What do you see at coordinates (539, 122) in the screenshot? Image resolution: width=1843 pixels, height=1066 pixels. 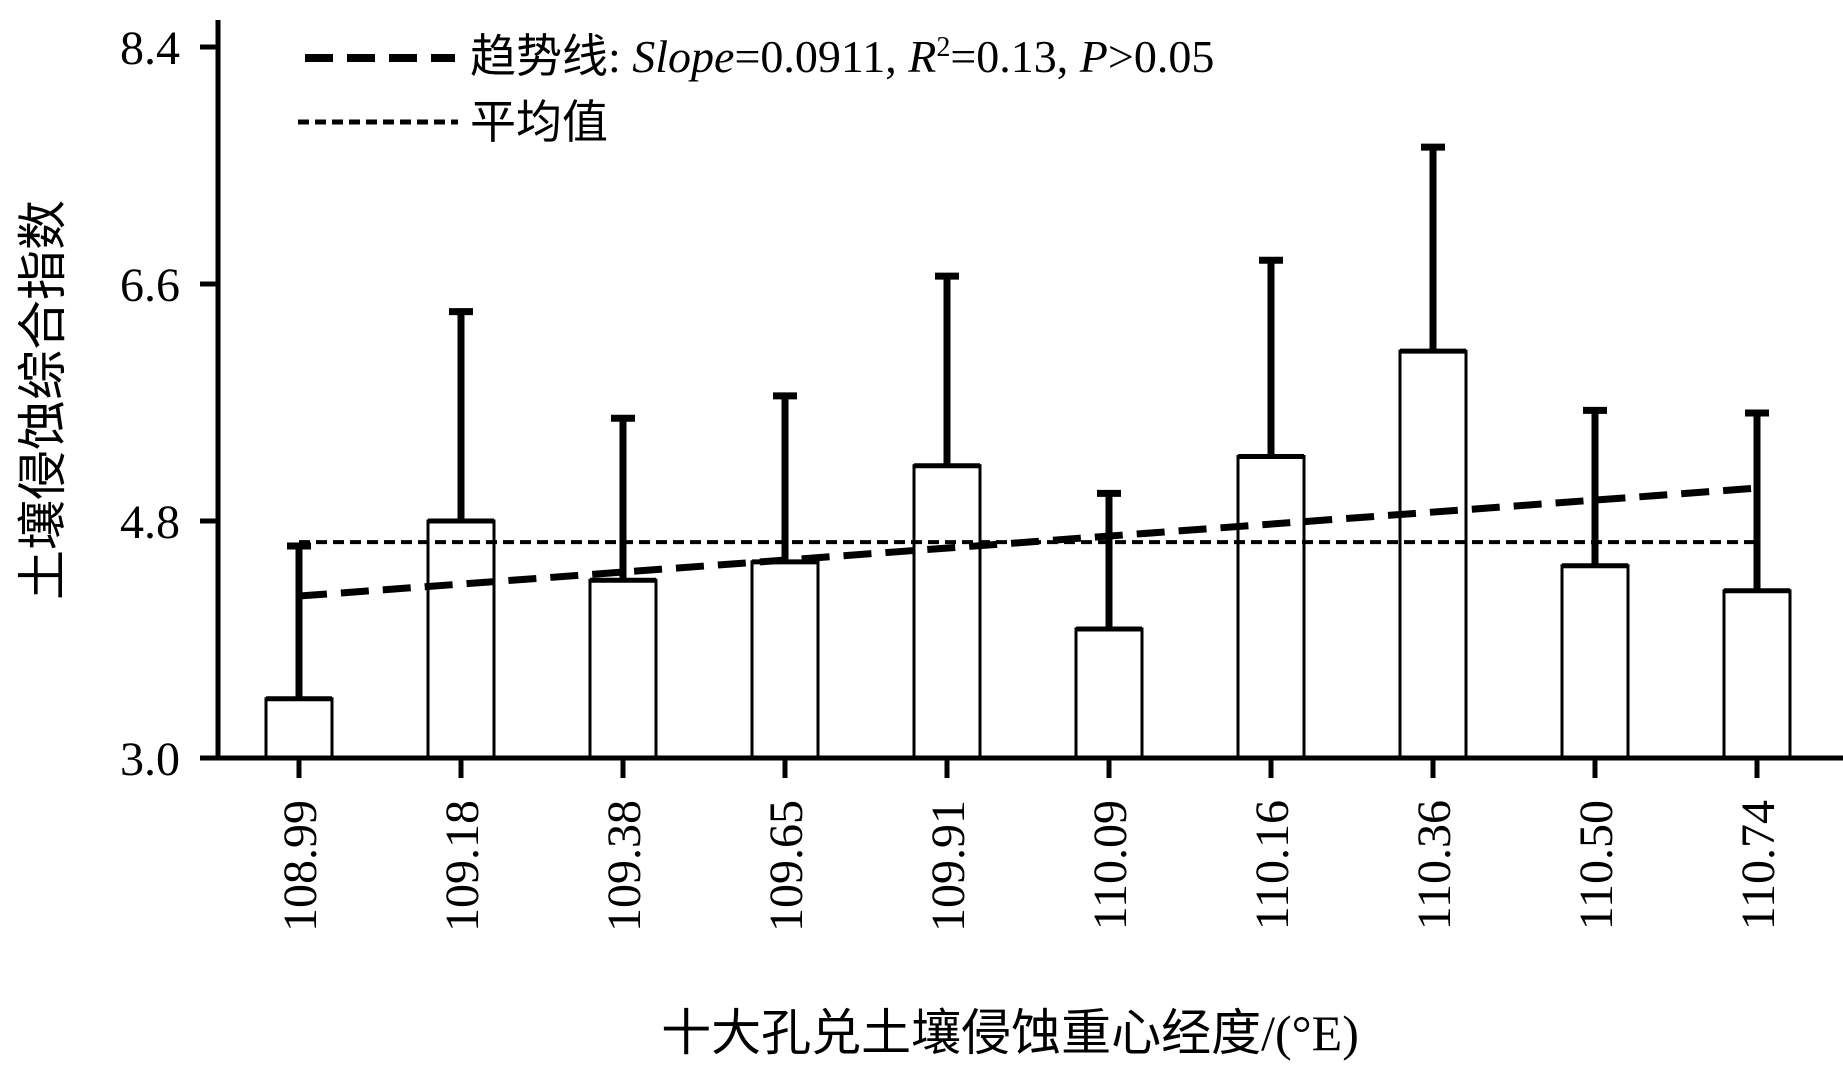 I see `legend-mean-label: 平均值` at bounding box center [539, 122].